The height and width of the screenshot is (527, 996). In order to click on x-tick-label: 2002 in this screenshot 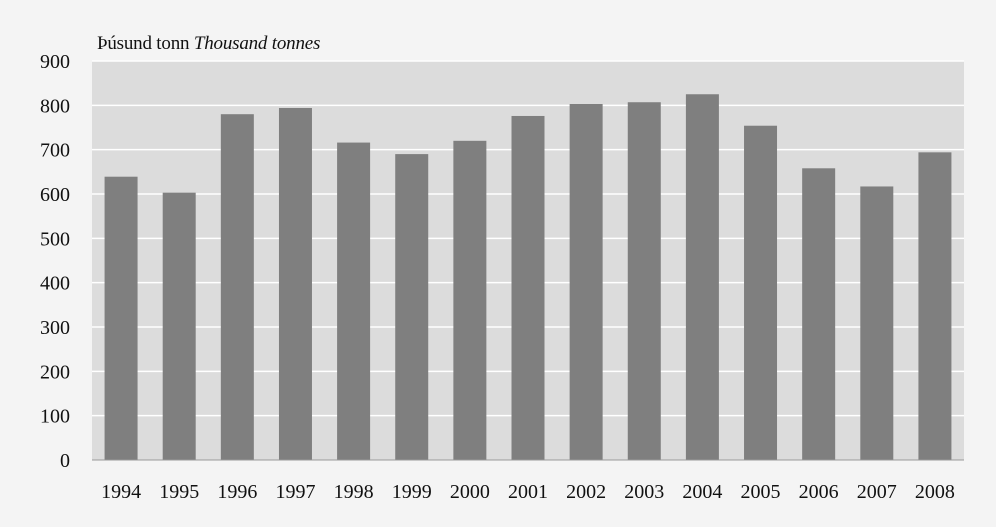, I will do `click(586, 492)`.